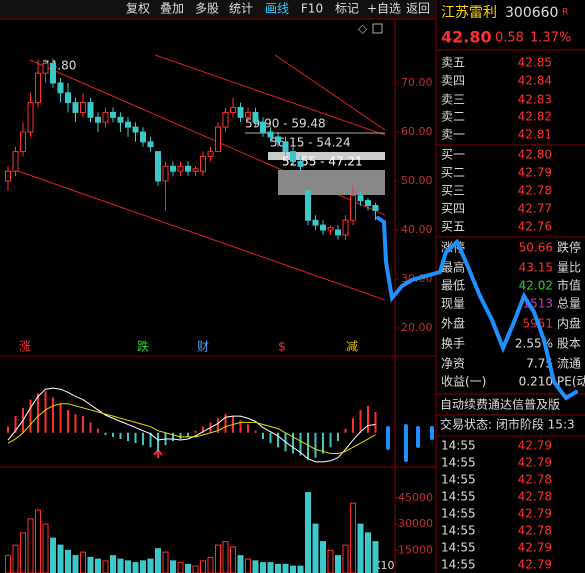 The width and height of the screenshot is (585, 573). I want to click on stat-label: 流通, so click(569, 364).